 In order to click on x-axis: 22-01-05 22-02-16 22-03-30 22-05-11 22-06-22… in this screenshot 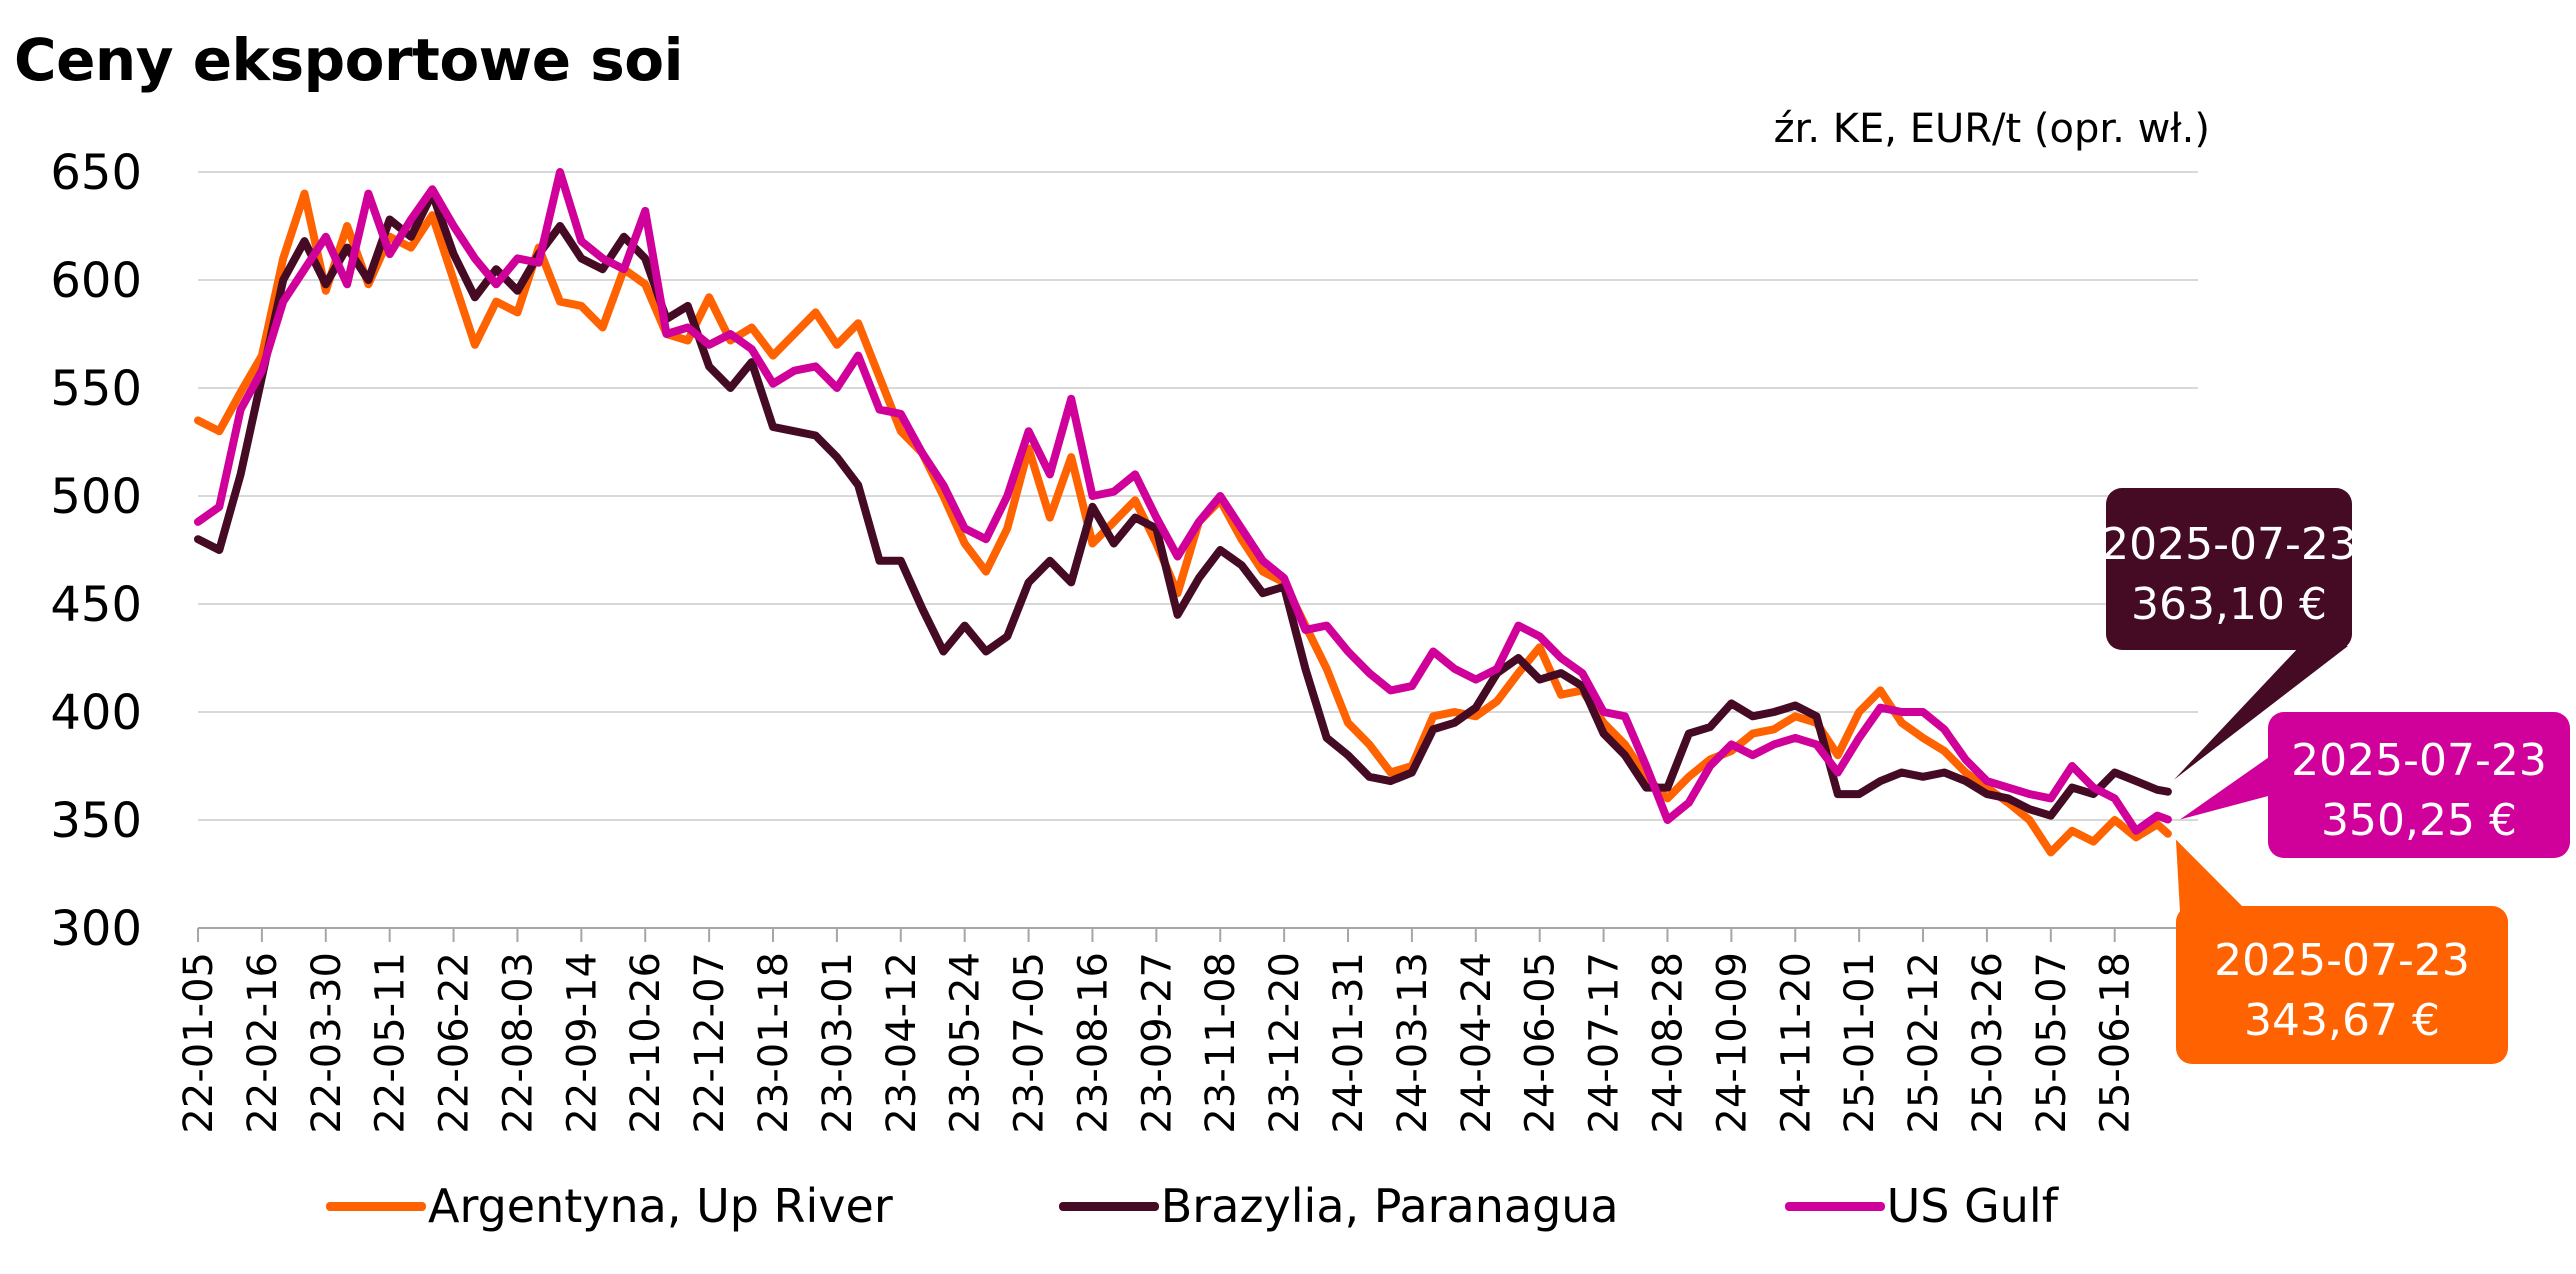, I will do `click(1187, 1030)`.